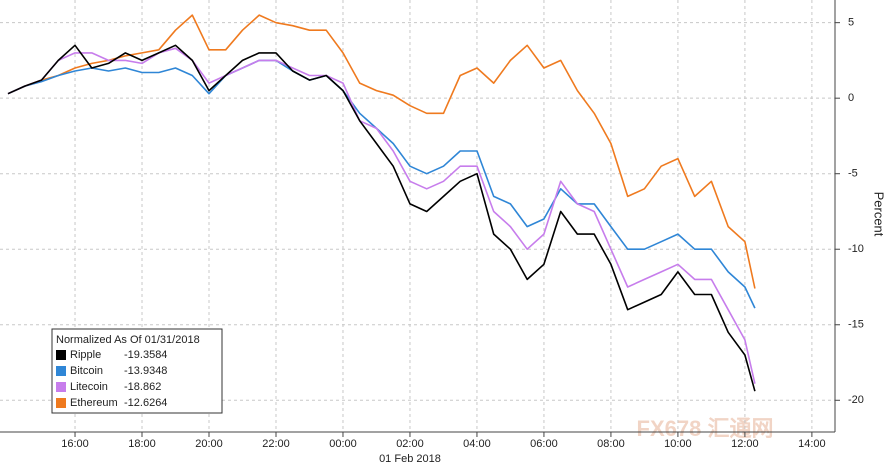 The height and width of the screenshot is (471, 890). I want to click on x-tick-label: 06:00, so click(544, 444).